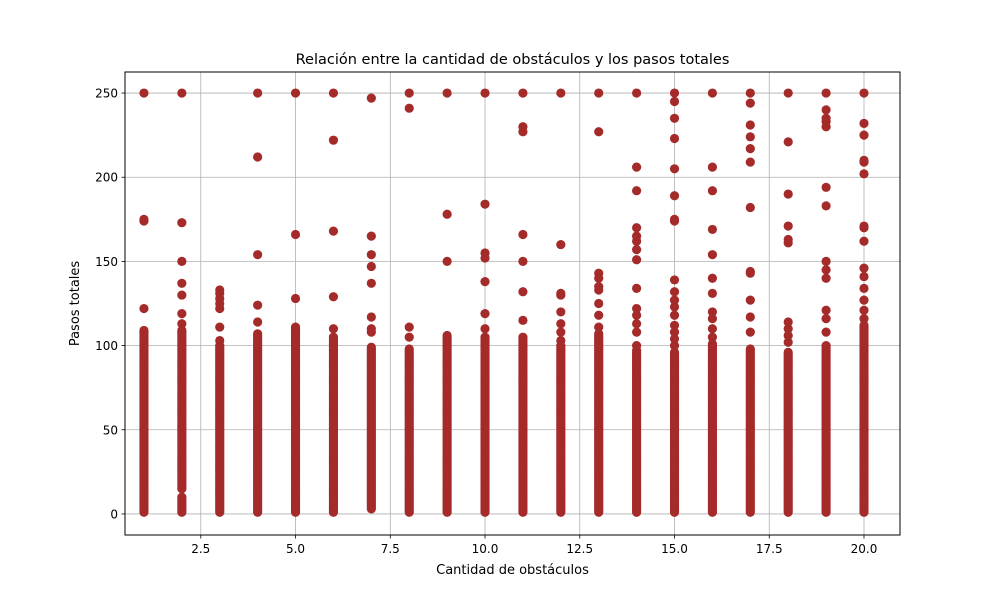 This screenshot has height=600, width=1000. Describe the element at coordinates (579, 549) in the screenshot. I see `x-tick-label: 12.5` at that location.